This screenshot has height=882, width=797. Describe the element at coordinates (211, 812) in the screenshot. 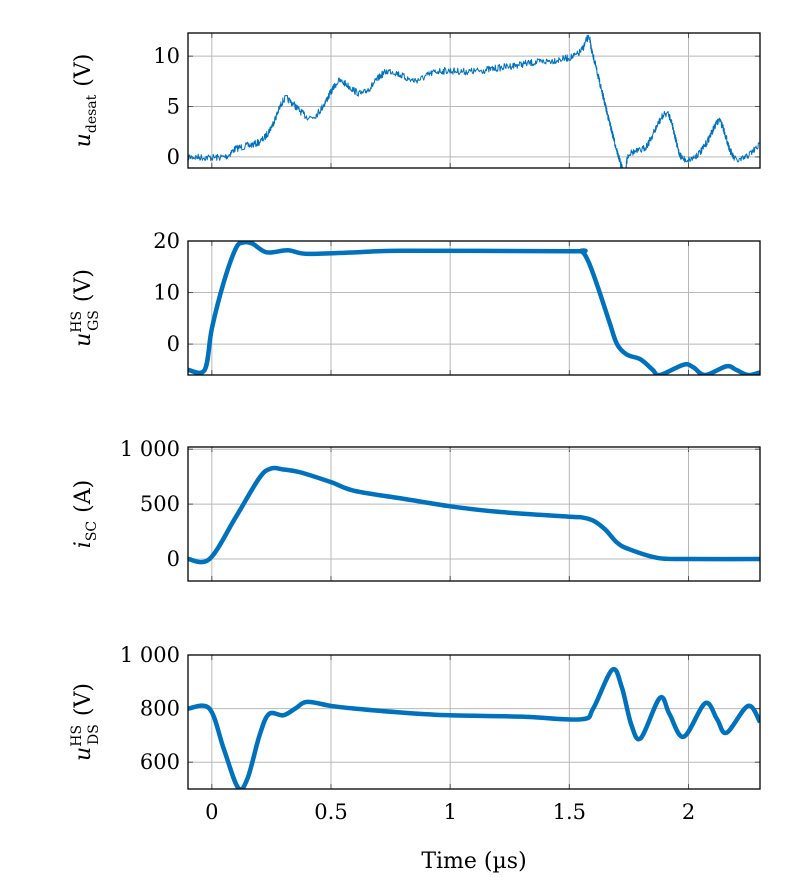

I see `x-tick-label: 0` at that location.